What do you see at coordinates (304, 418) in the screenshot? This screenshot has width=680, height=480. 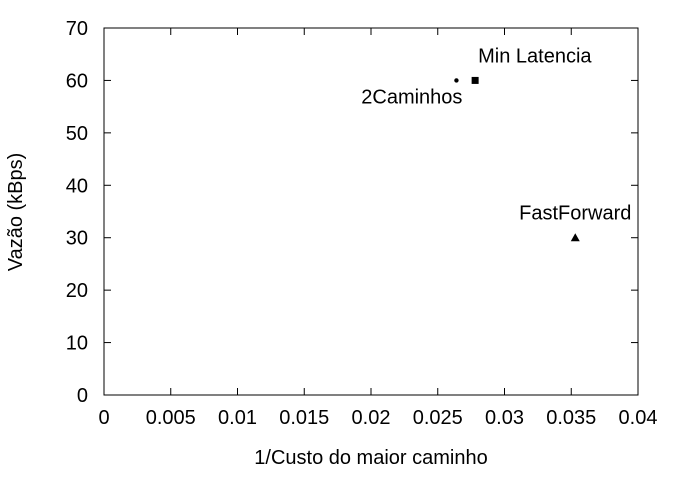 I see `x-tick-label: 0.015` at bounding box center [304, 418].